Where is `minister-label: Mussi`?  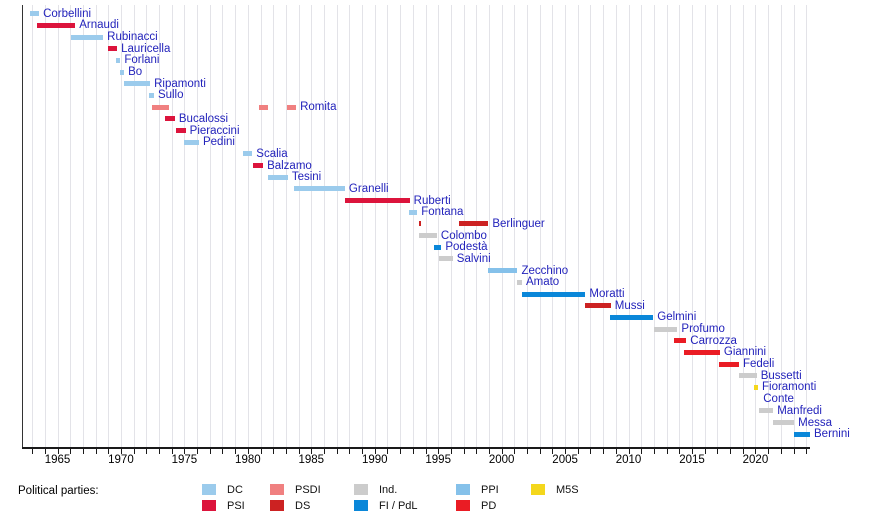
minister-label: Mussi is located at coordinates (629, 305).